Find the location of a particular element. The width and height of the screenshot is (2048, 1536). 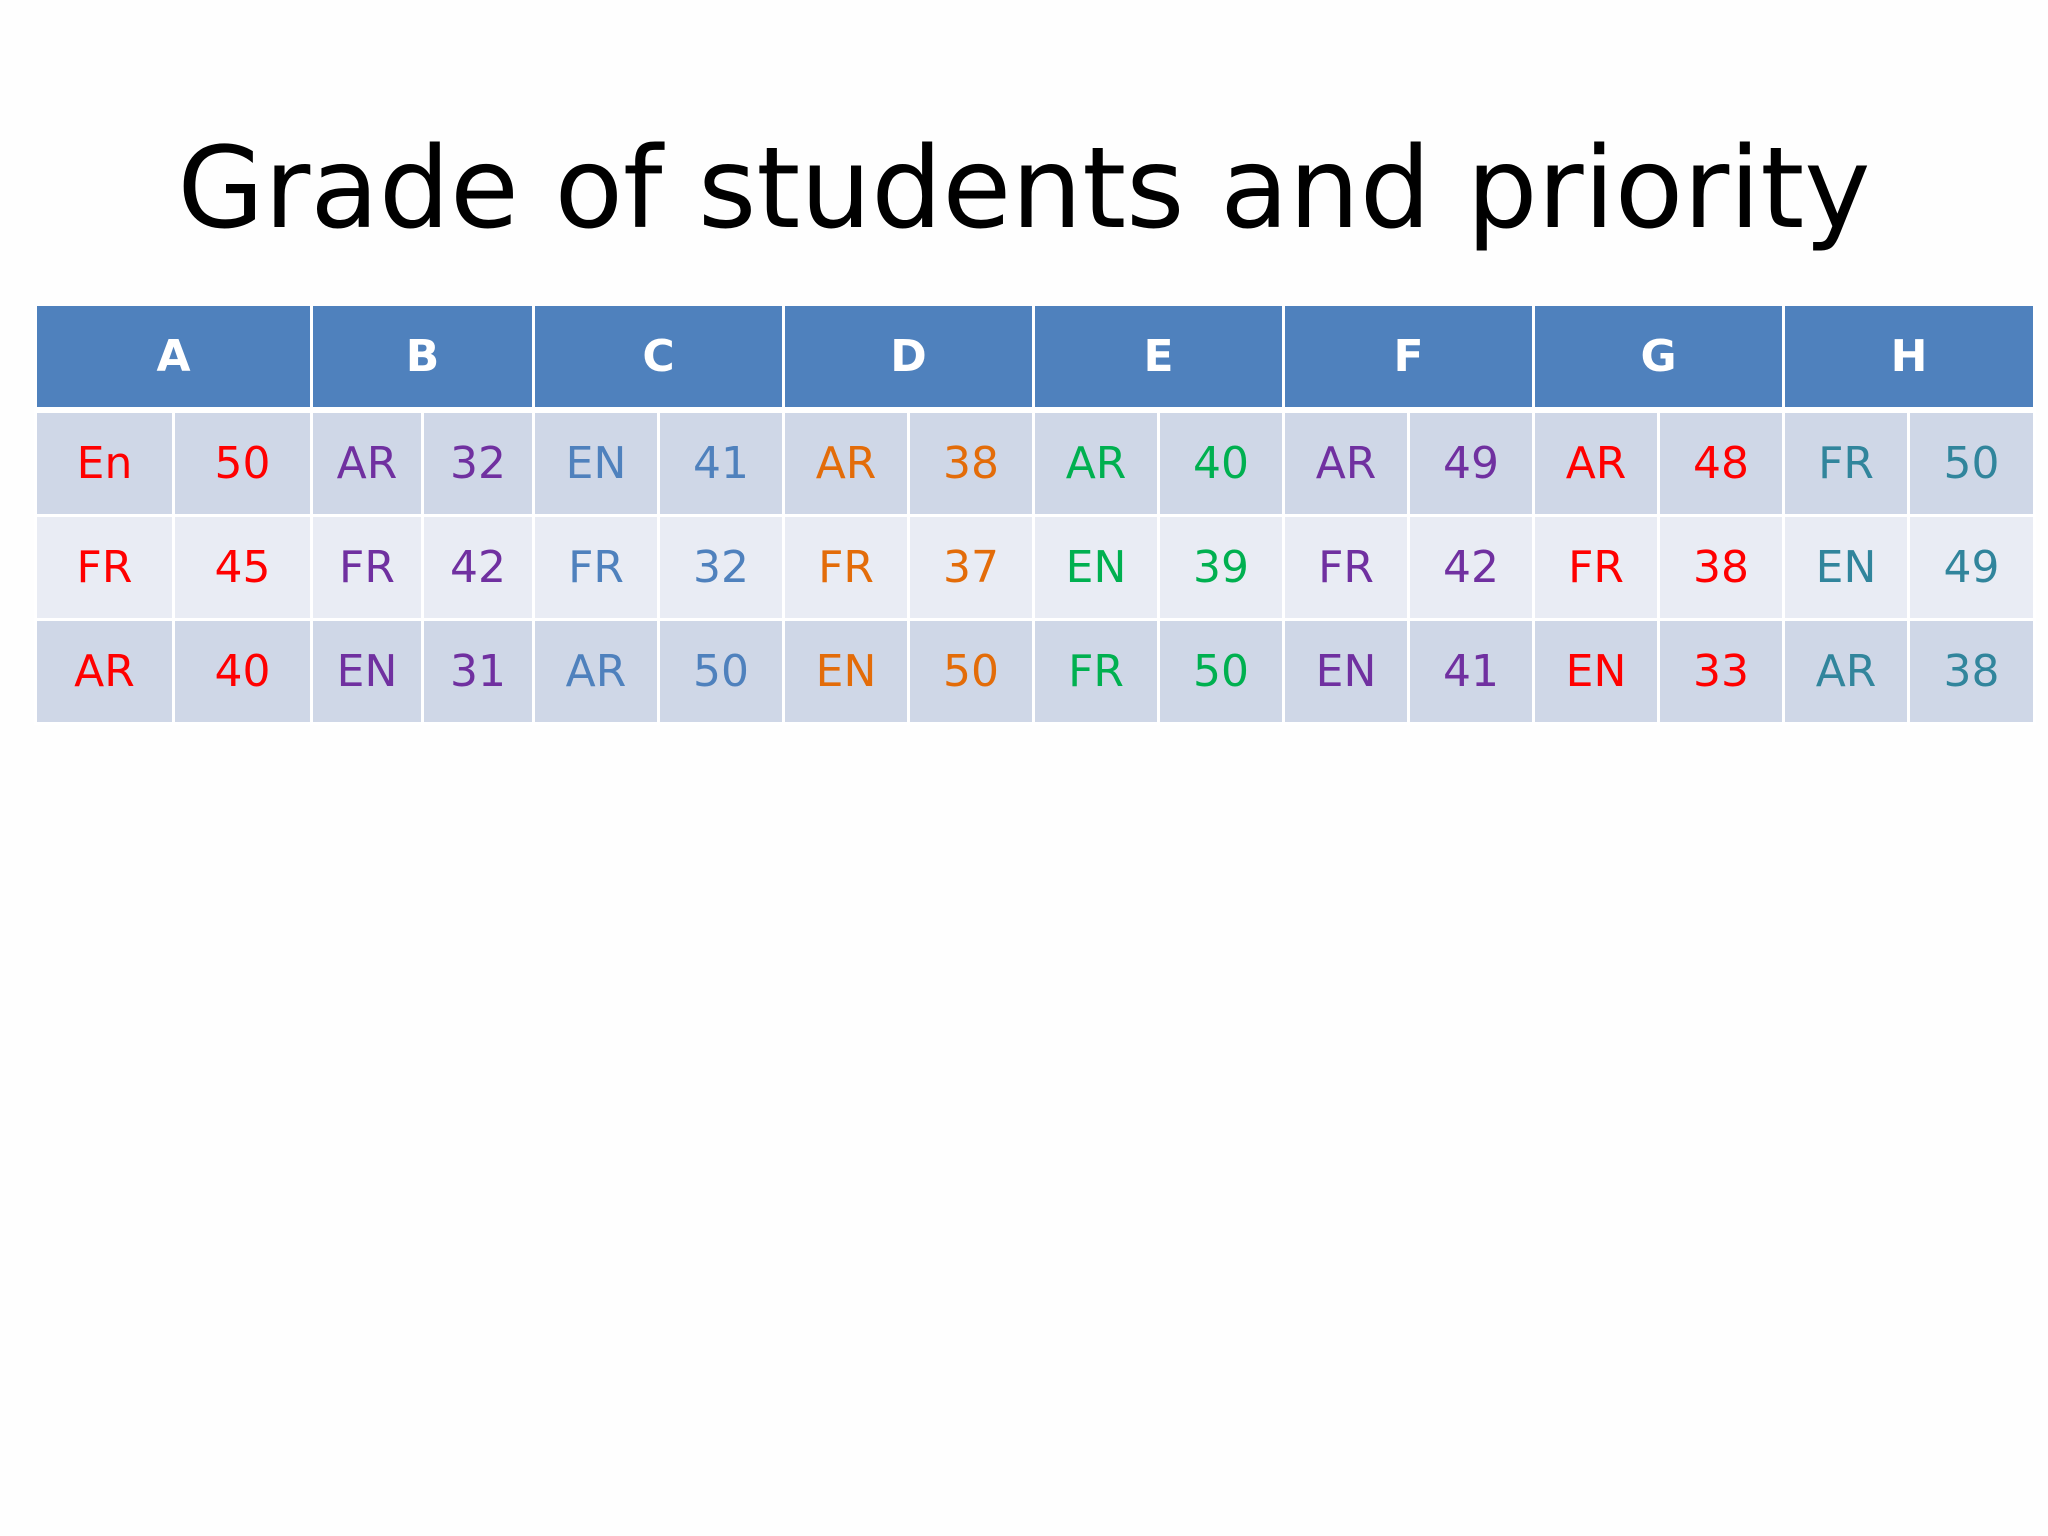

group-header-c: C is located at coordinates (659, 359).